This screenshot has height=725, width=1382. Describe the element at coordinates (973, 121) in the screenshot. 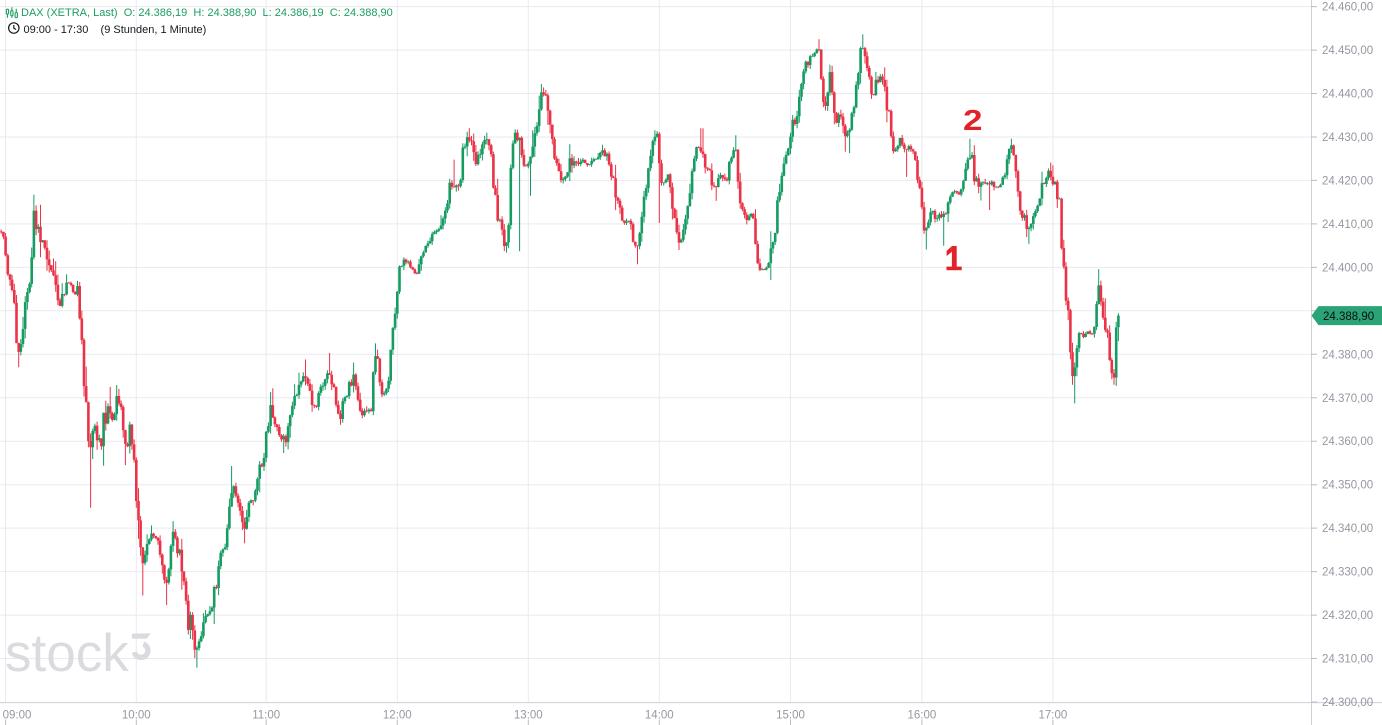

I see `svg-text: 2` at that location.